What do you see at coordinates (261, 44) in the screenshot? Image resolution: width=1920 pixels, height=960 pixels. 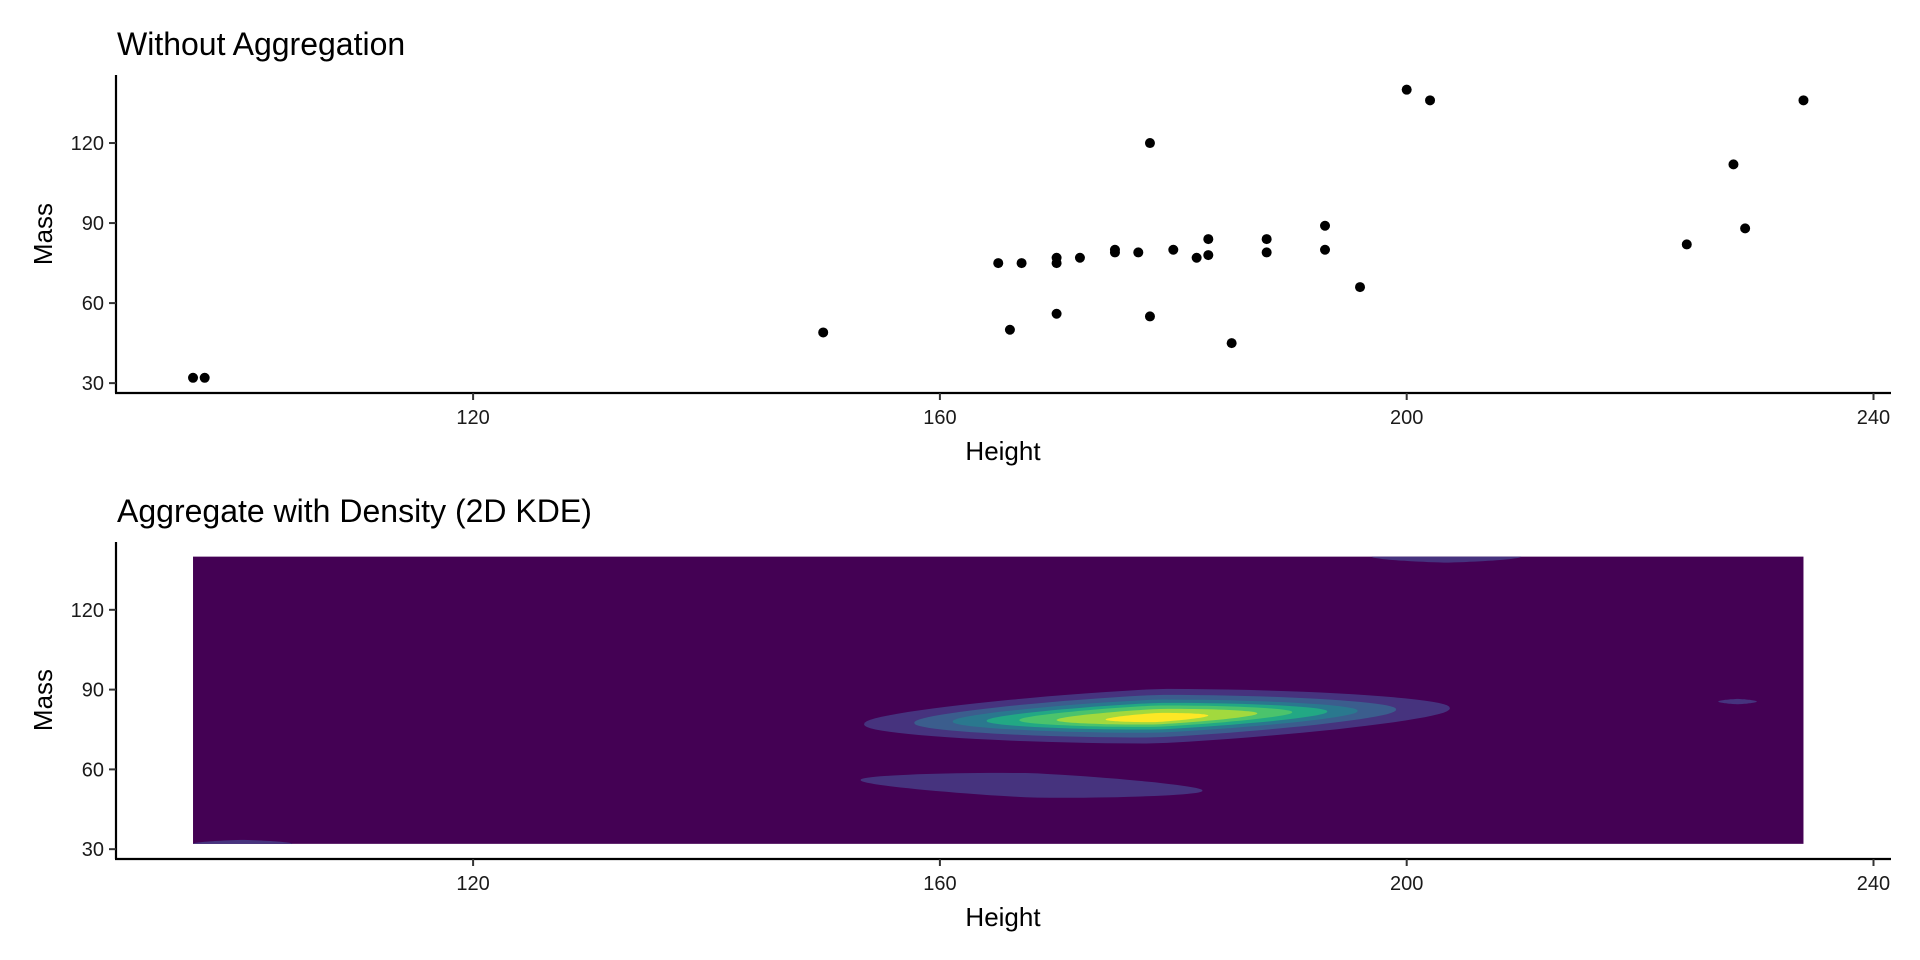 I see `scatter-title: Without Aggregation` at bounding box center [261, 44].